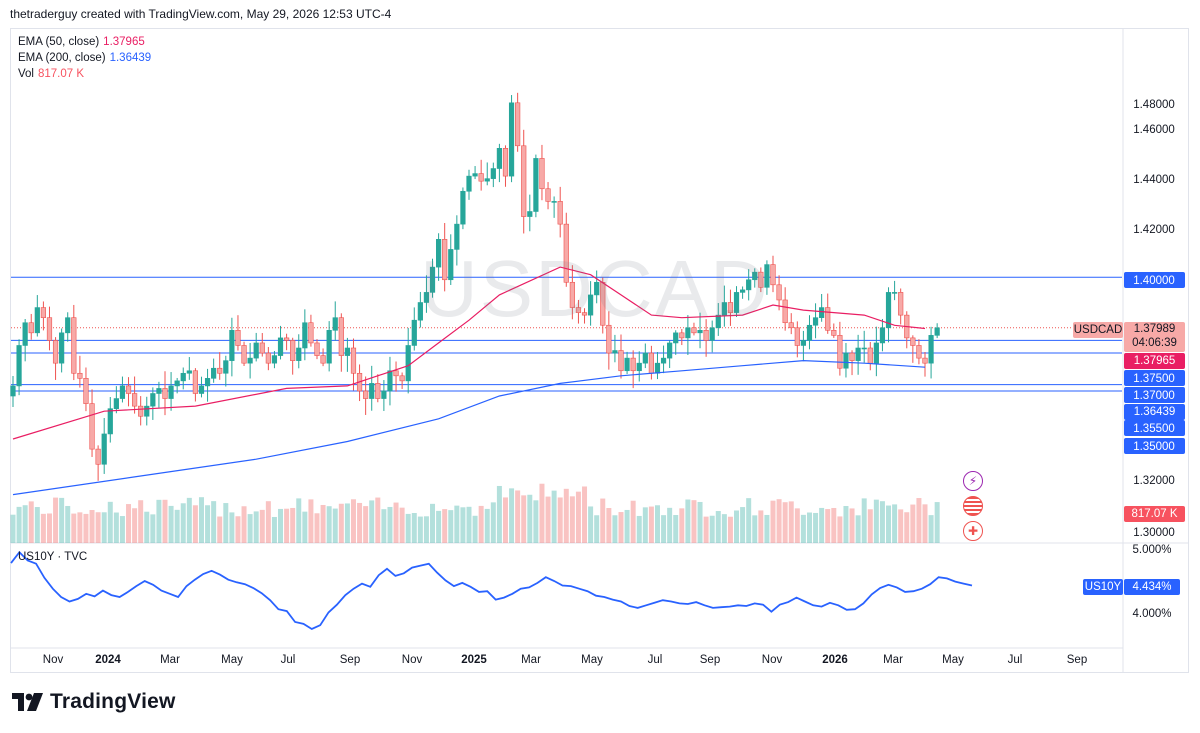 The height and width of the screenshot is (733, 1200). Describe the element at coordinates (1154, 533) in the screenshot. I see `price-tick-10: 1.30000` at that location.